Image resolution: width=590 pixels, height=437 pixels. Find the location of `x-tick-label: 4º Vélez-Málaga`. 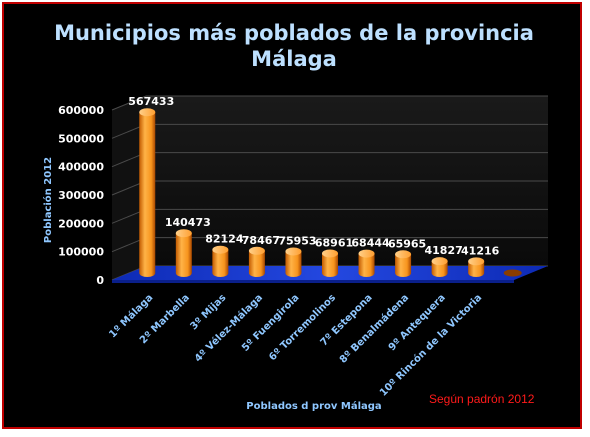

x-tick-label: 4º Vélez-Málaga is located at coordinates (228, 328).